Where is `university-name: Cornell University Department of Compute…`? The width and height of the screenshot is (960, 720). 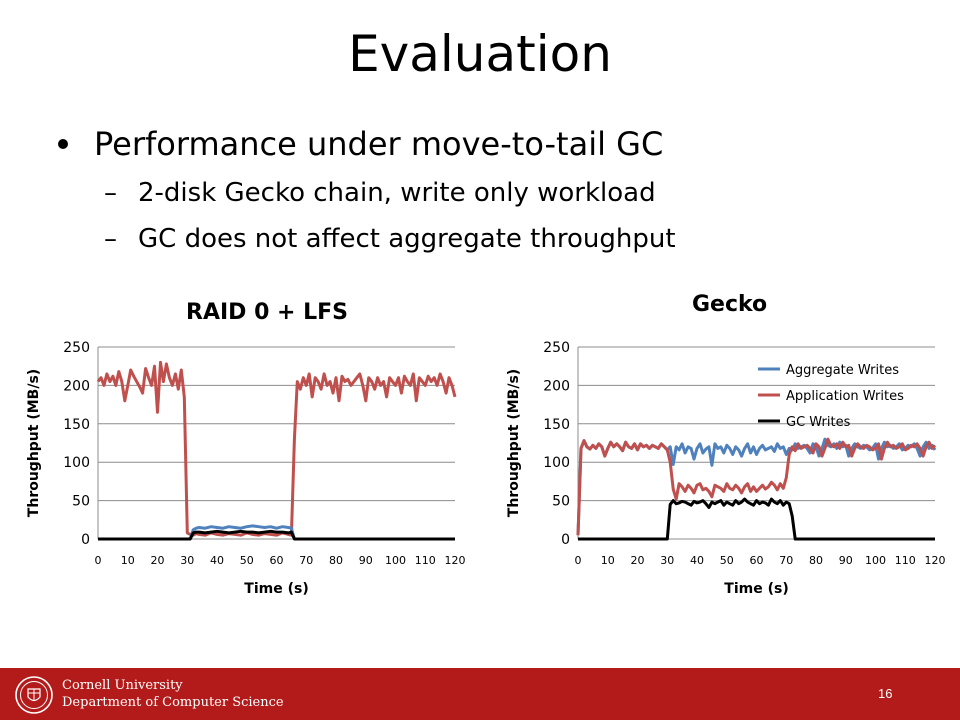
university-name: Cornell University Department of Compute… is located at coordinates (173, 694).